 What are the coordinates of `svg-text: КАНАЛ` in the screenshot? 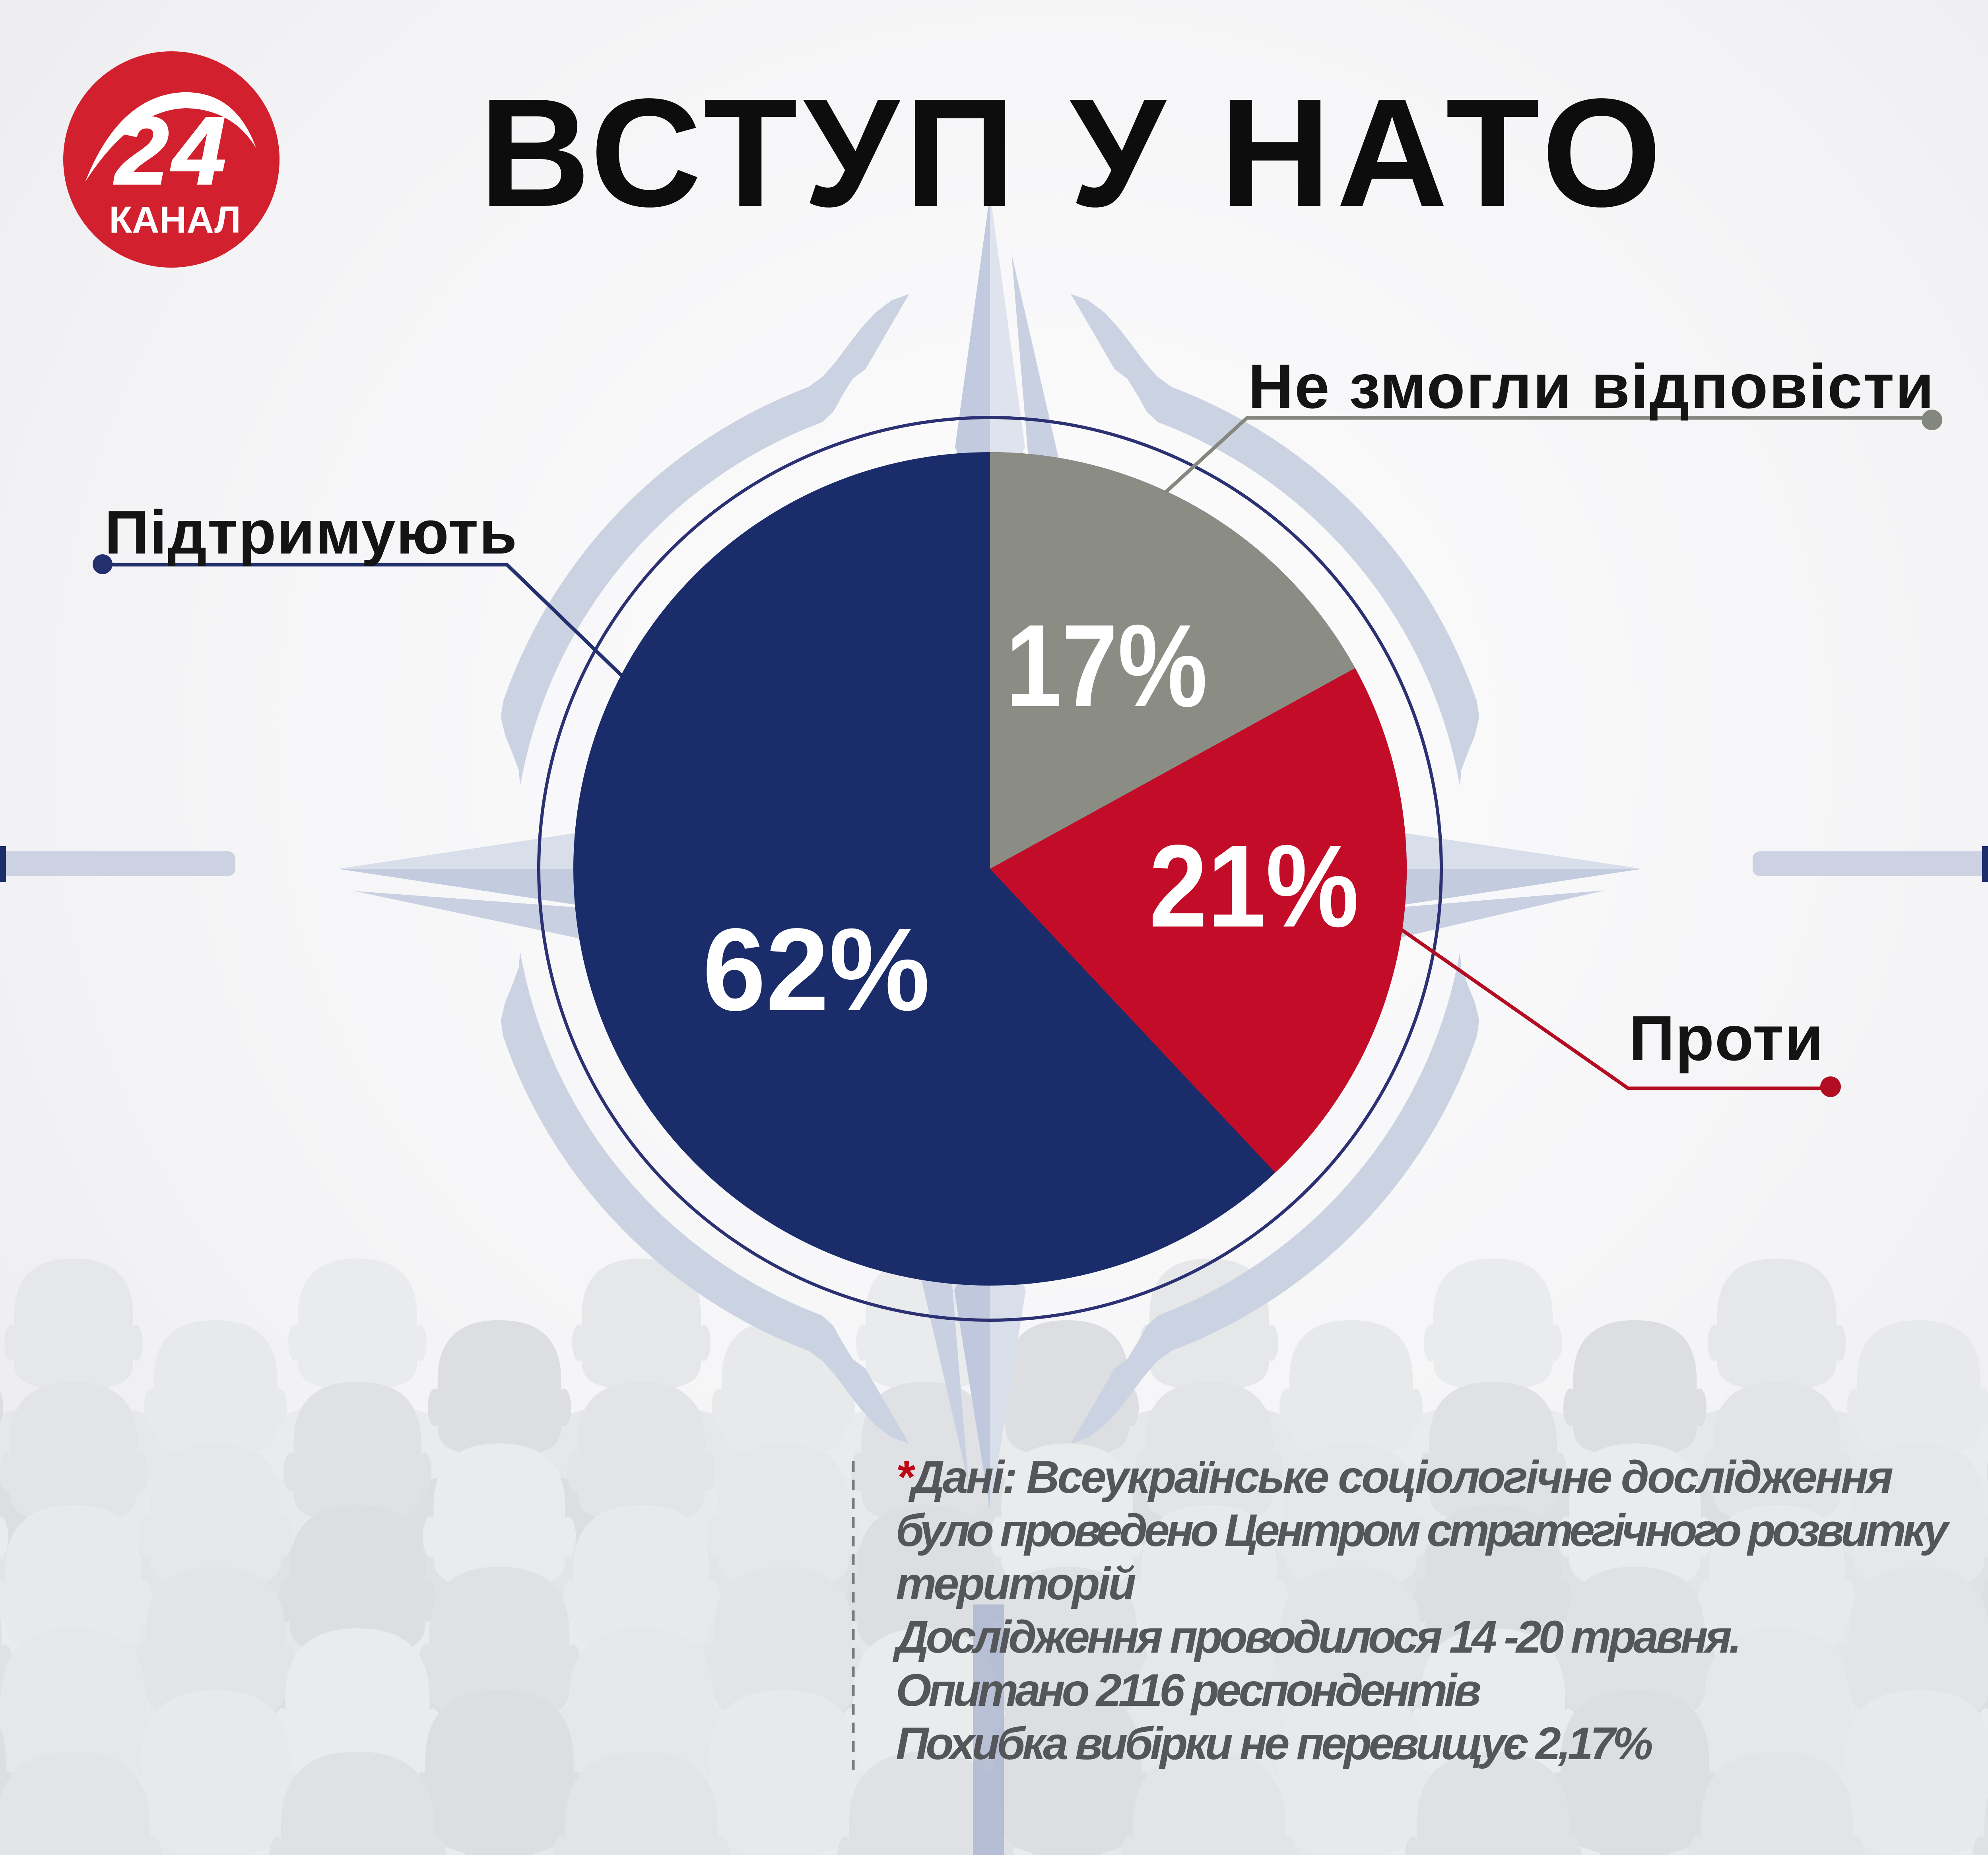 It's located at (175, 220).